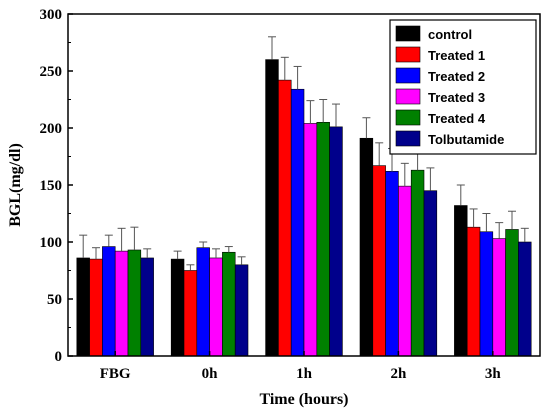  What do you see at coordinates (115, 374) in the screenshot?
I see `x-tick-label: FBG` at bounding box center [115, 374].